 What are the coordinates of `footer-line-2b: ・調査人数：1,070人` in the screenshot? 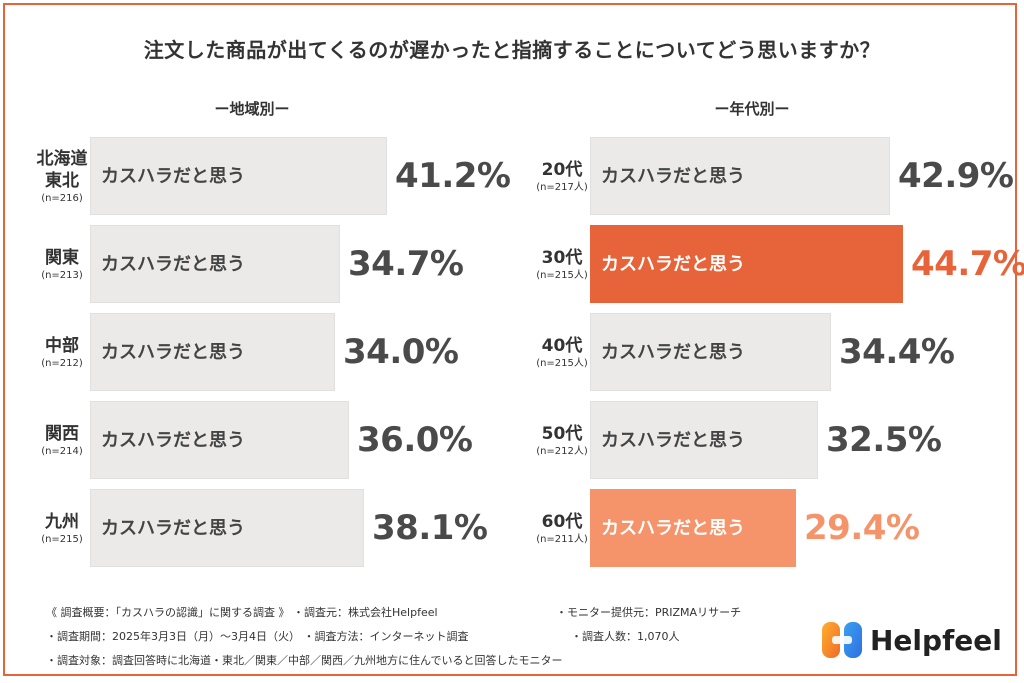 It's located at (625, 636).